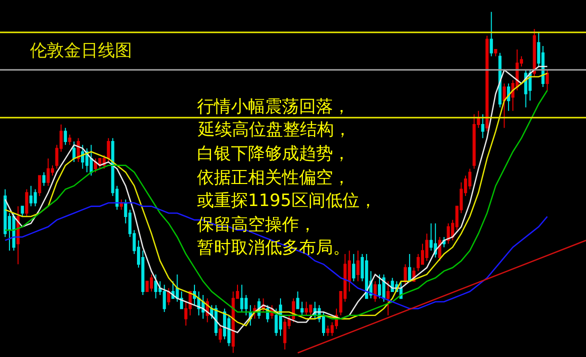 The image size is (586, 357). Describe the element at coordinates (274, 130) in the screenshot. I see `annotation: 延续高位盘整结构，` at that location.